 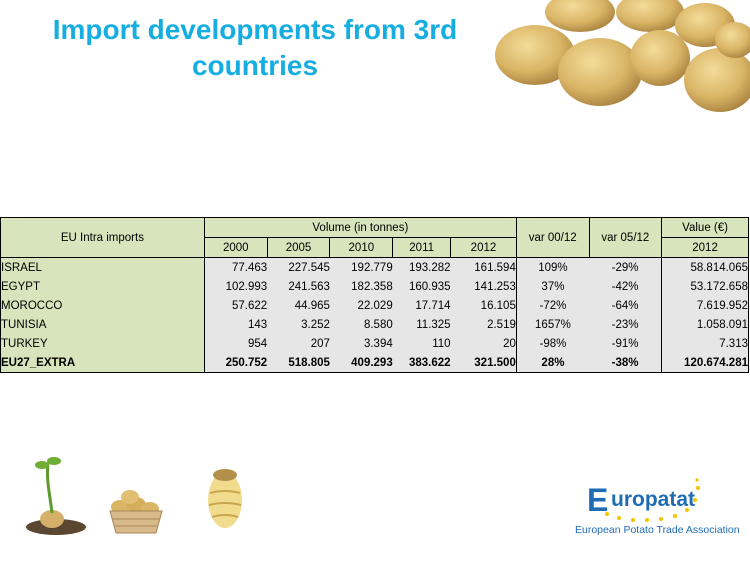 I want to click on variation-cell: -91%, so click(x=626, y=343).